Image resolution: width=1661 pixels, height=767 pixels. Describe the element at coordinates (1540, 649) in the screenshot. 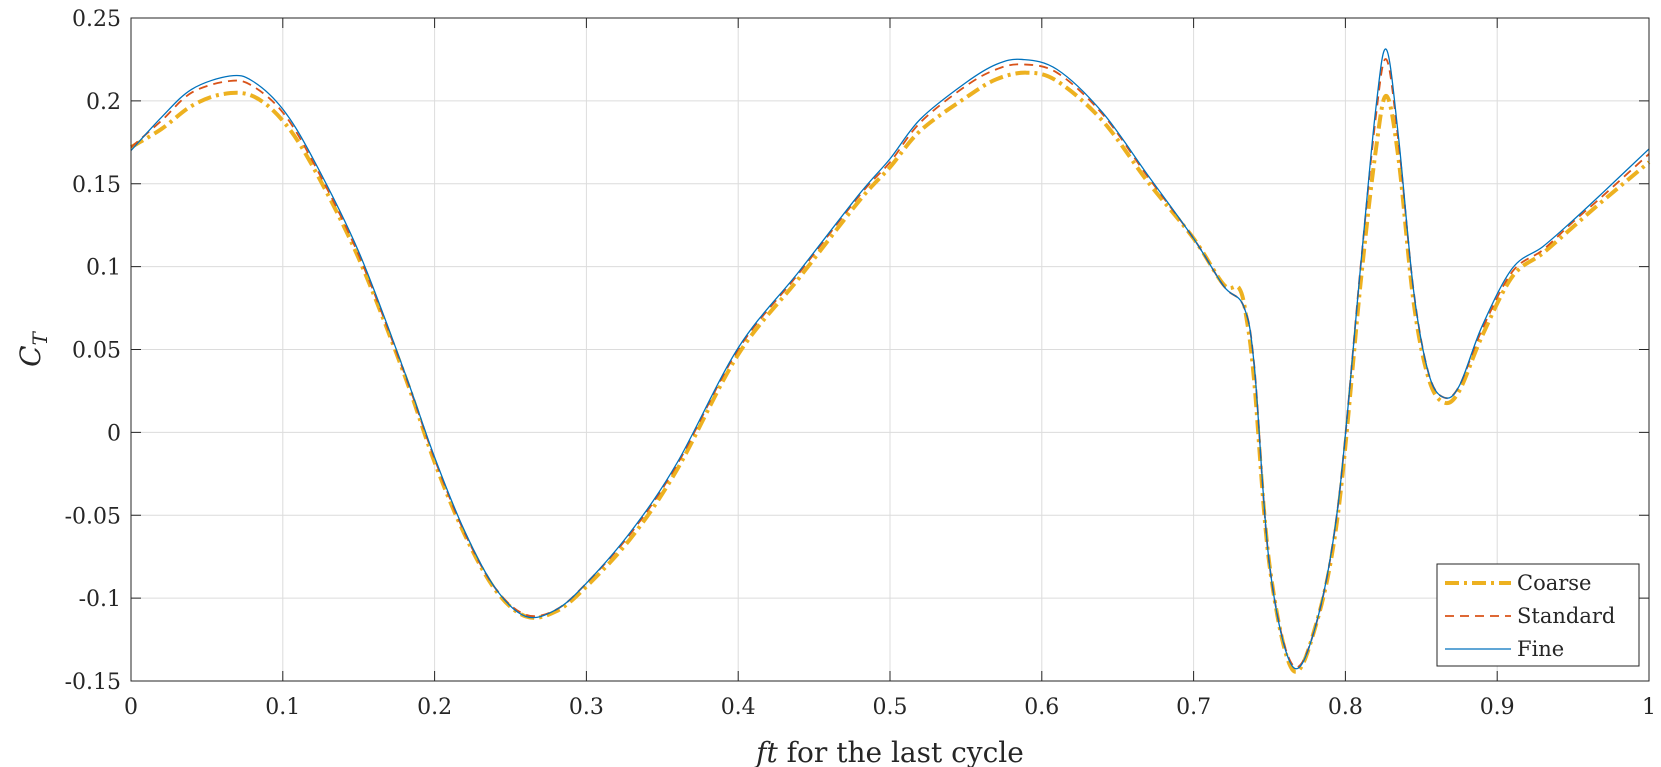

I see `legend-label-fine: Fine` at that location.